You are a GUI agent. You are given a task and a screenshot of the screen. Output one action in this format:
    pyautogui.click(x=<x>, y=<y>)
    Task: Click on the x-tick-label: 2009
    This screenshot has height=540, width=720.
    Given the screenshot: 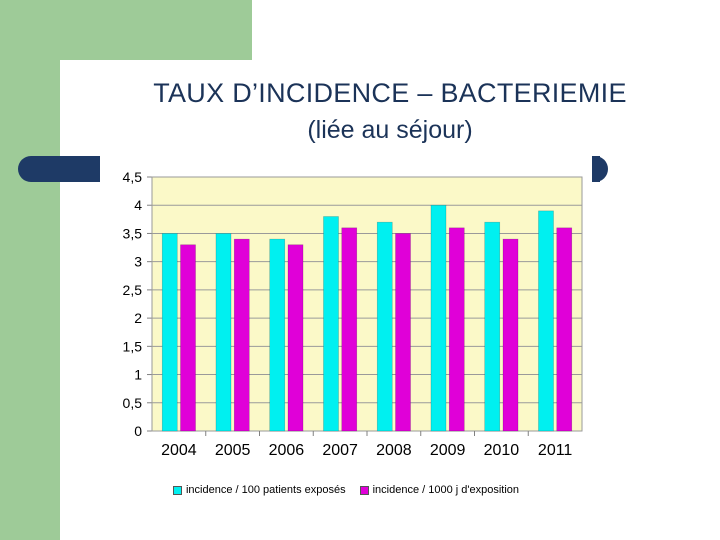 What is the action you would take?
    pyautogui.click(x=448, y=450)
    